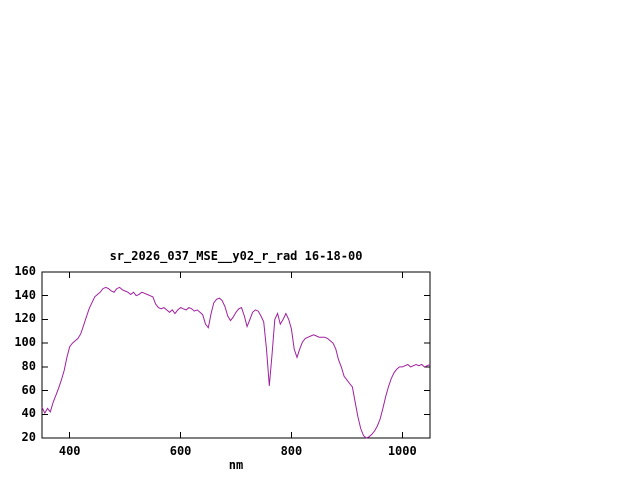 The width and height of the screenshot is (640, 480). I want to click on y-tick-label: 40, so click(28, 413).